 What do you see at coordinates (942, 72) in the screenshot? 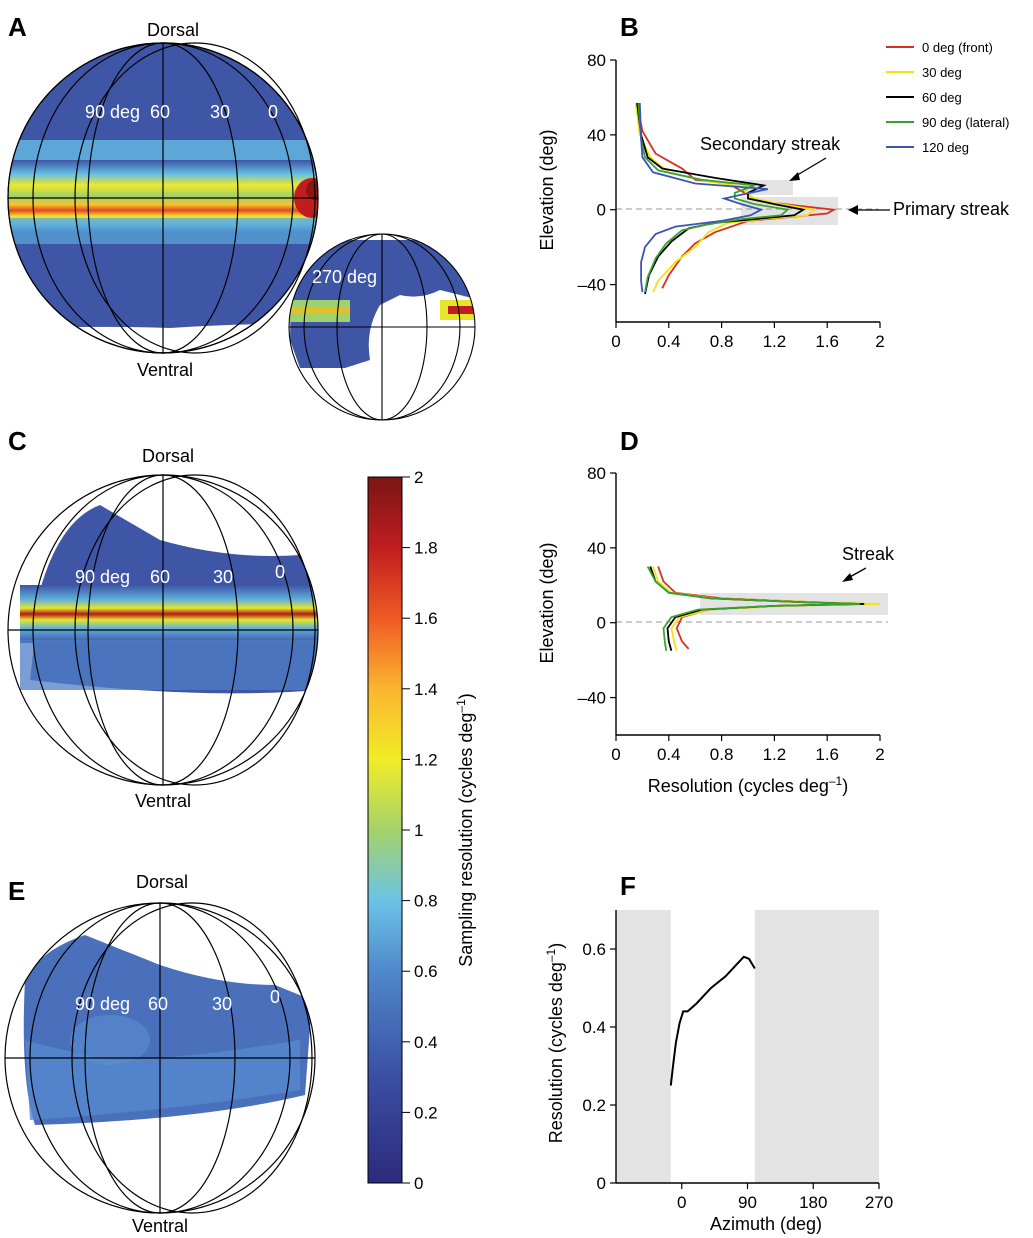
I see `legend-label: 30 deg` at bounding box center [942, 72].